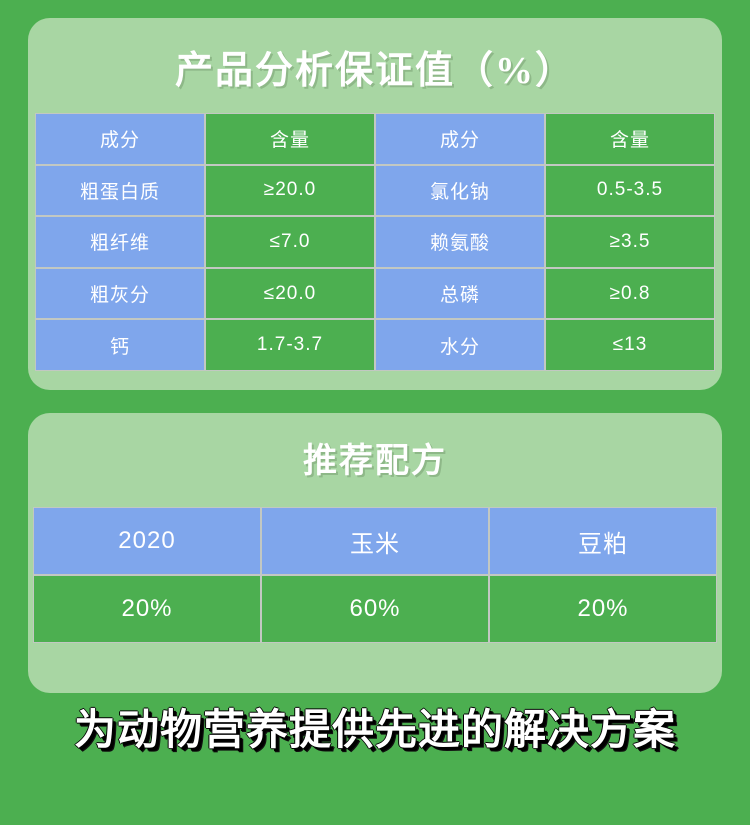  What do you see at coordinates (290, 293) in the screenshot?
I see `analysis-cell-content: ≤20.0` at bounding box center [290, 293].